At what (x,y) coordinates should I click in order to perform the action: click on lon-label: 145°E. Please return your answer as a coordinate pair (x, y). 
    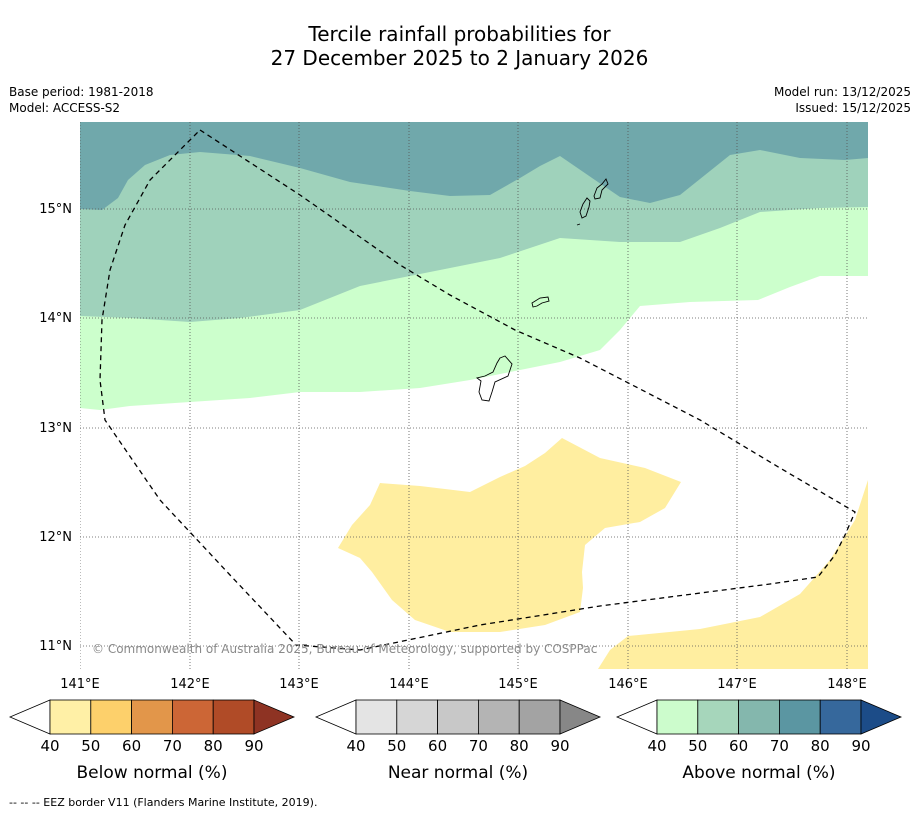
    Looking at the image, I should click on (518, 684).